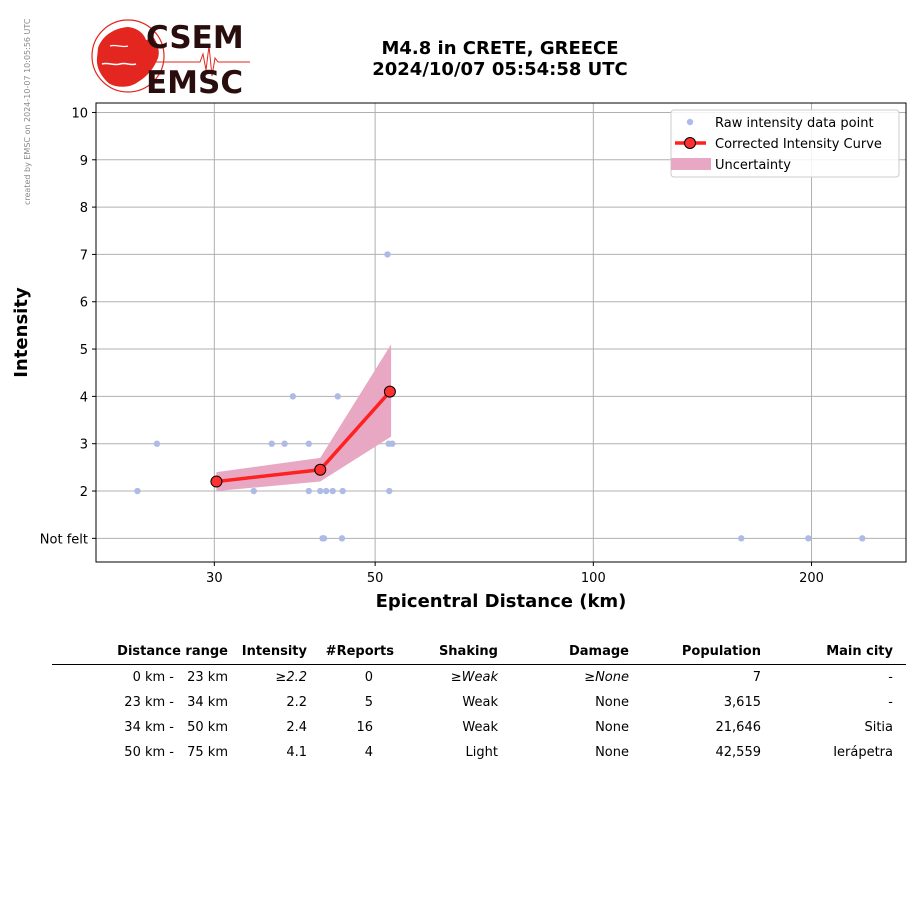 The width and height of the screenshot is (915, 905). Describe the element at coordinates (474, 677) in the screenshot. I see `cell-shaking: ≥Weak` at that location.